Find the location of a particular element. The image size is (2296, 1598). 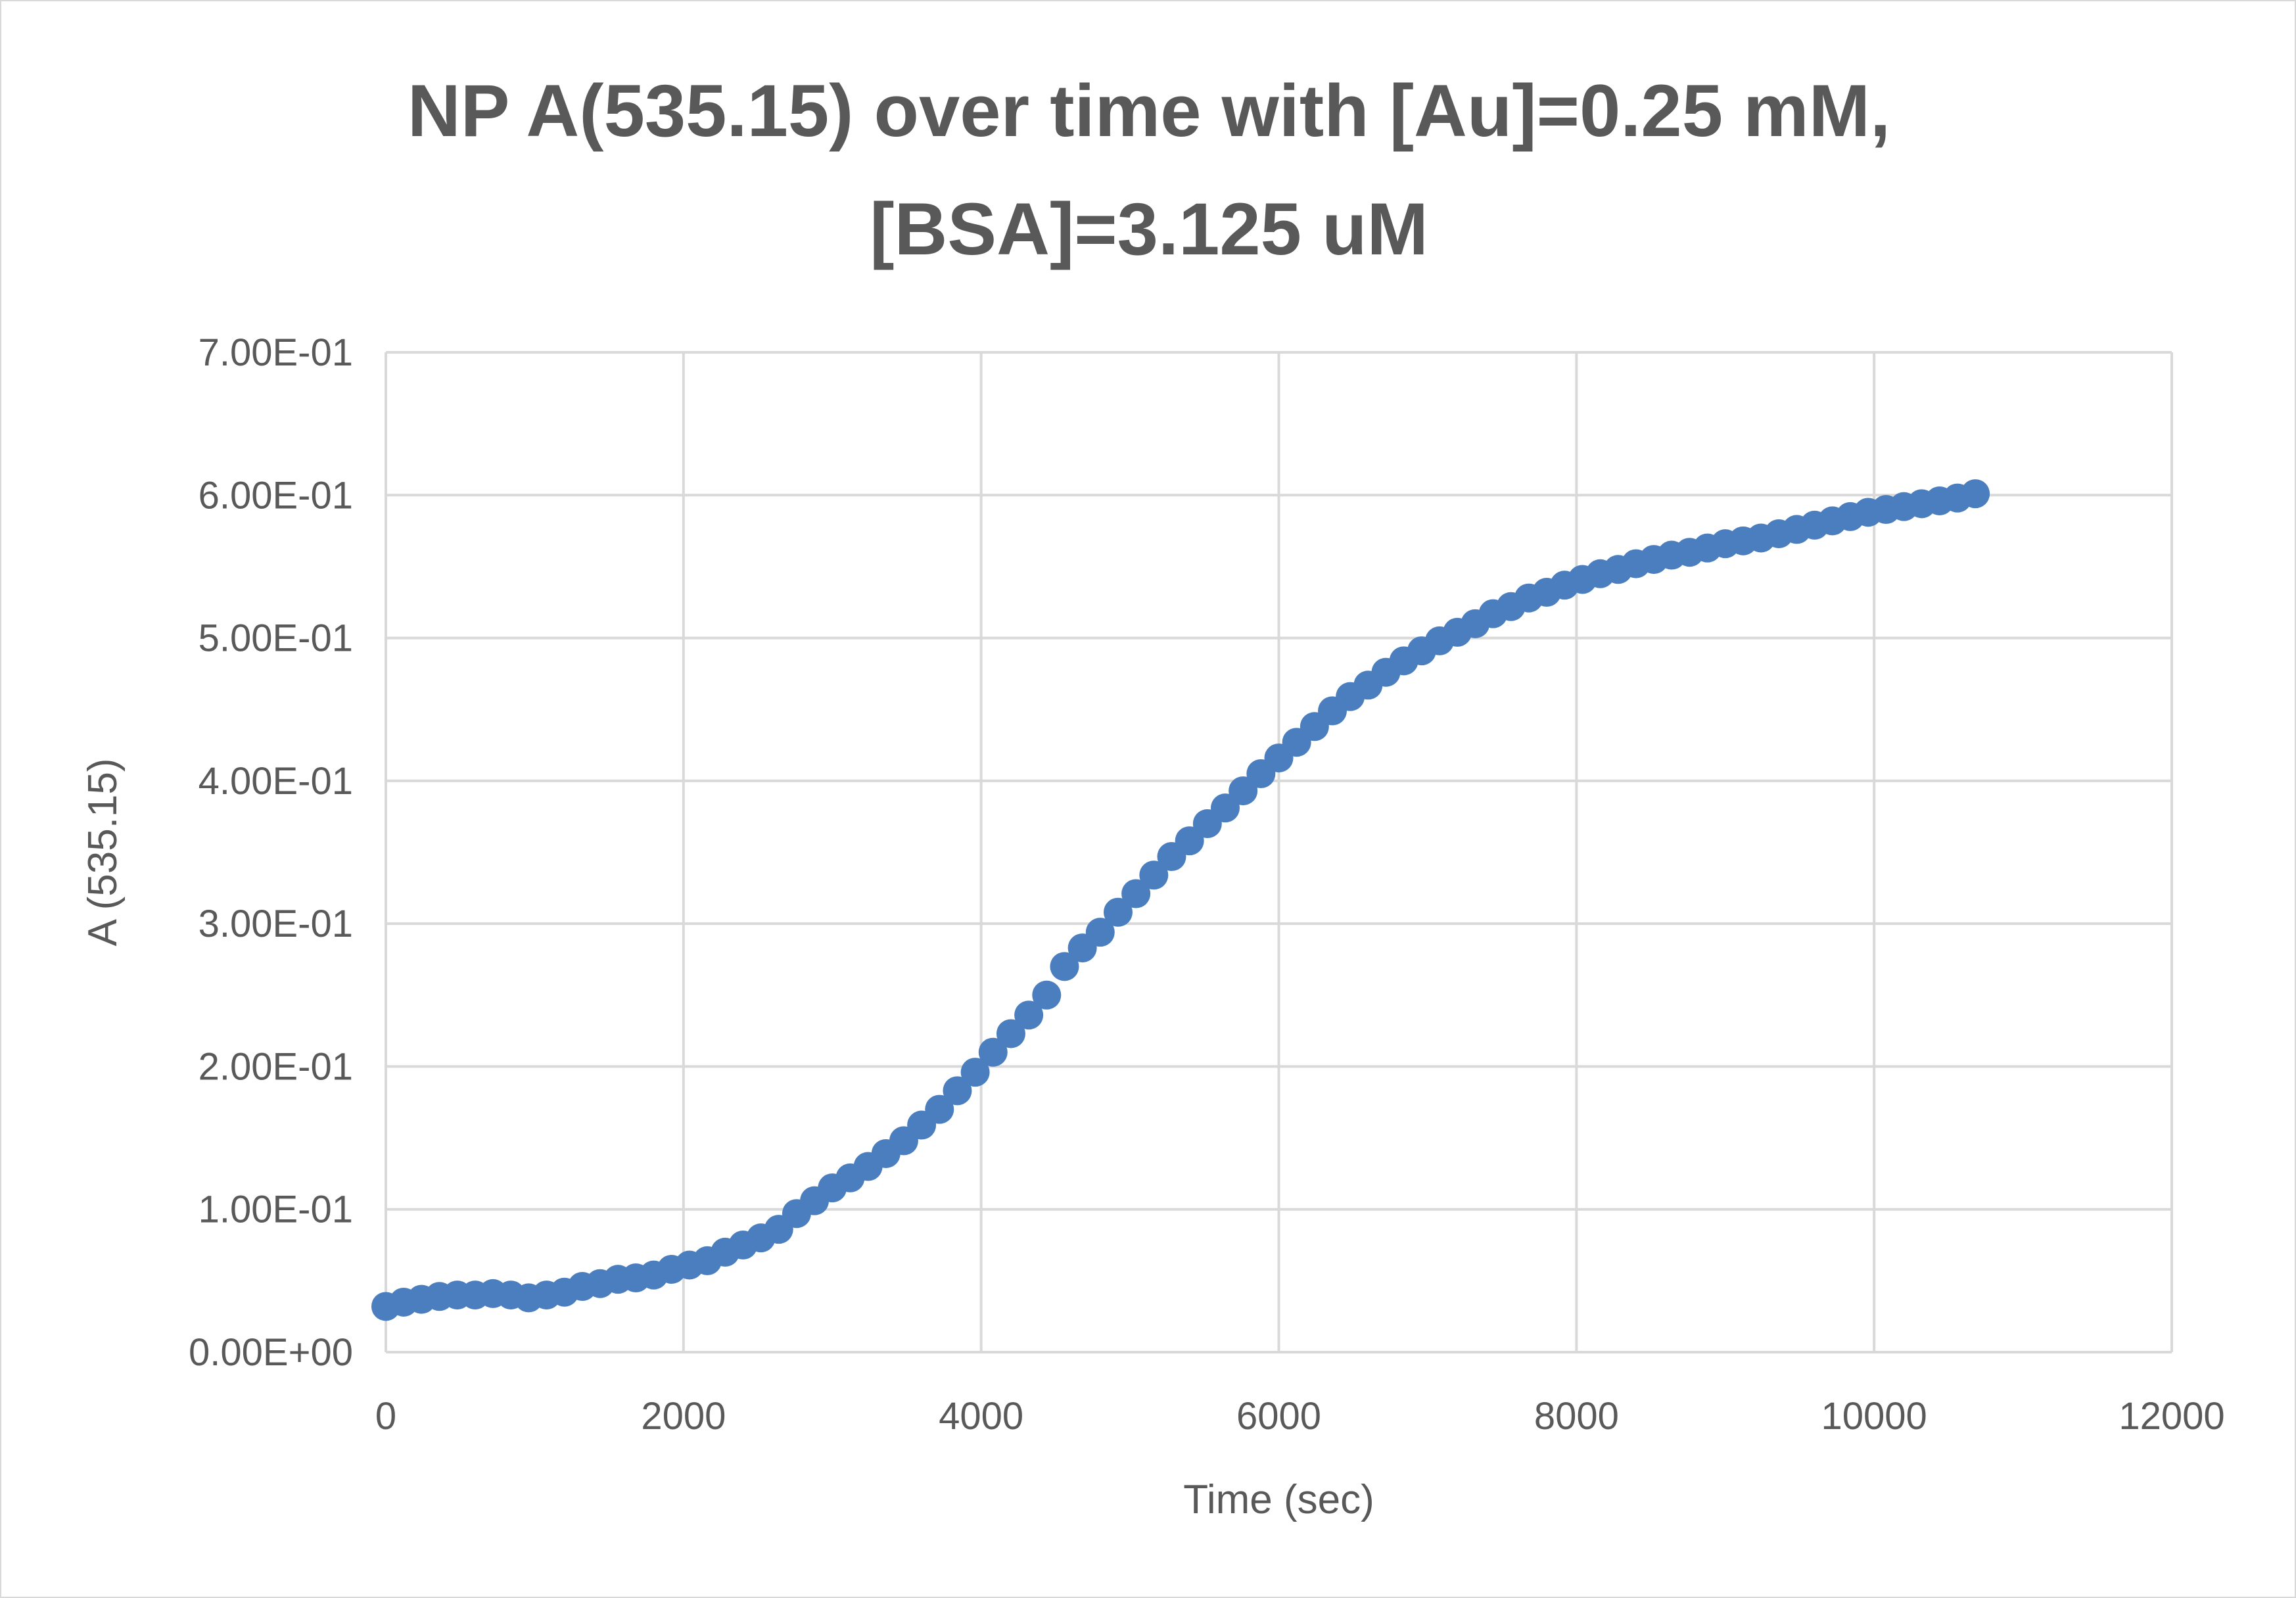

x-tick-label: 4000 is located at coordinates (981, 1416).